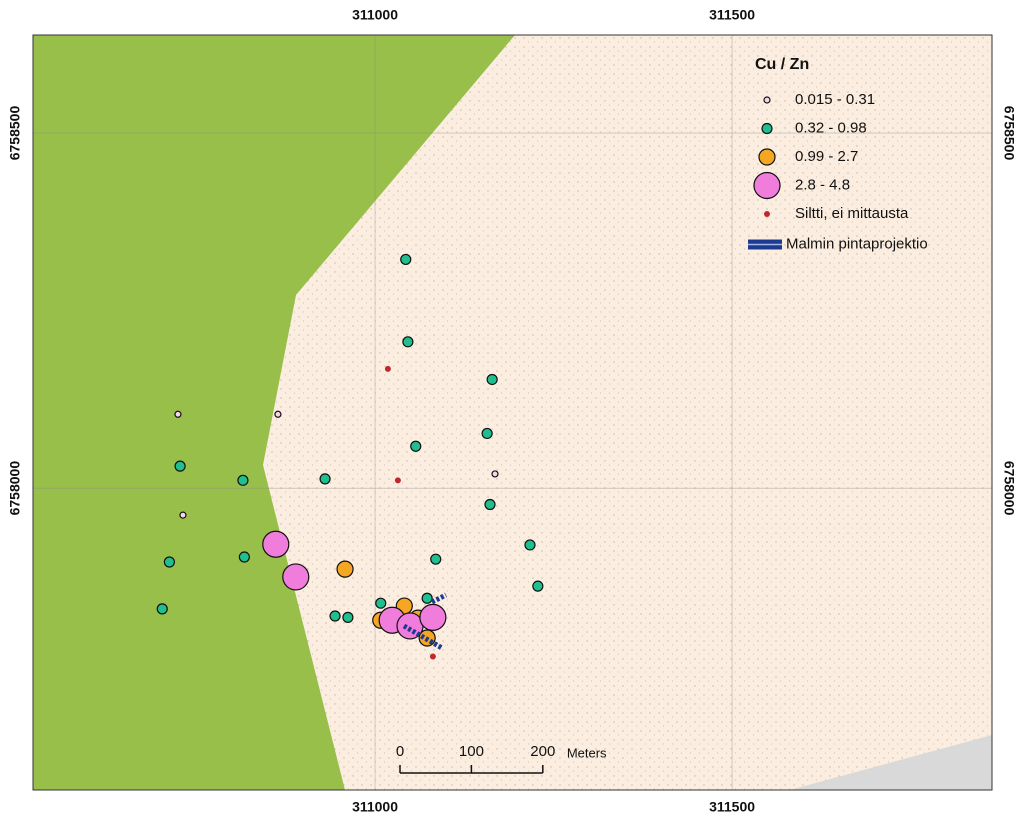 The height and width of the screenshot is (828, 1024). What do you see at coordinates (782, 64) in the screenshot?
I see `legend-title: Cu / Zn` at bounding box center [782, 64].